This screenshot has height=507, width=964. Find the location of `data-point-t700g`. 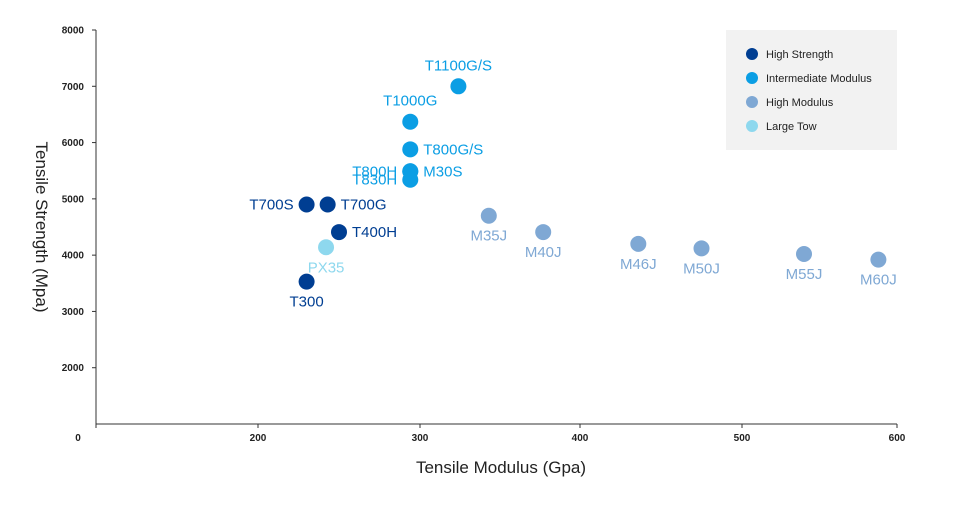

data-point-t700g is located at coordinates (327, 204).